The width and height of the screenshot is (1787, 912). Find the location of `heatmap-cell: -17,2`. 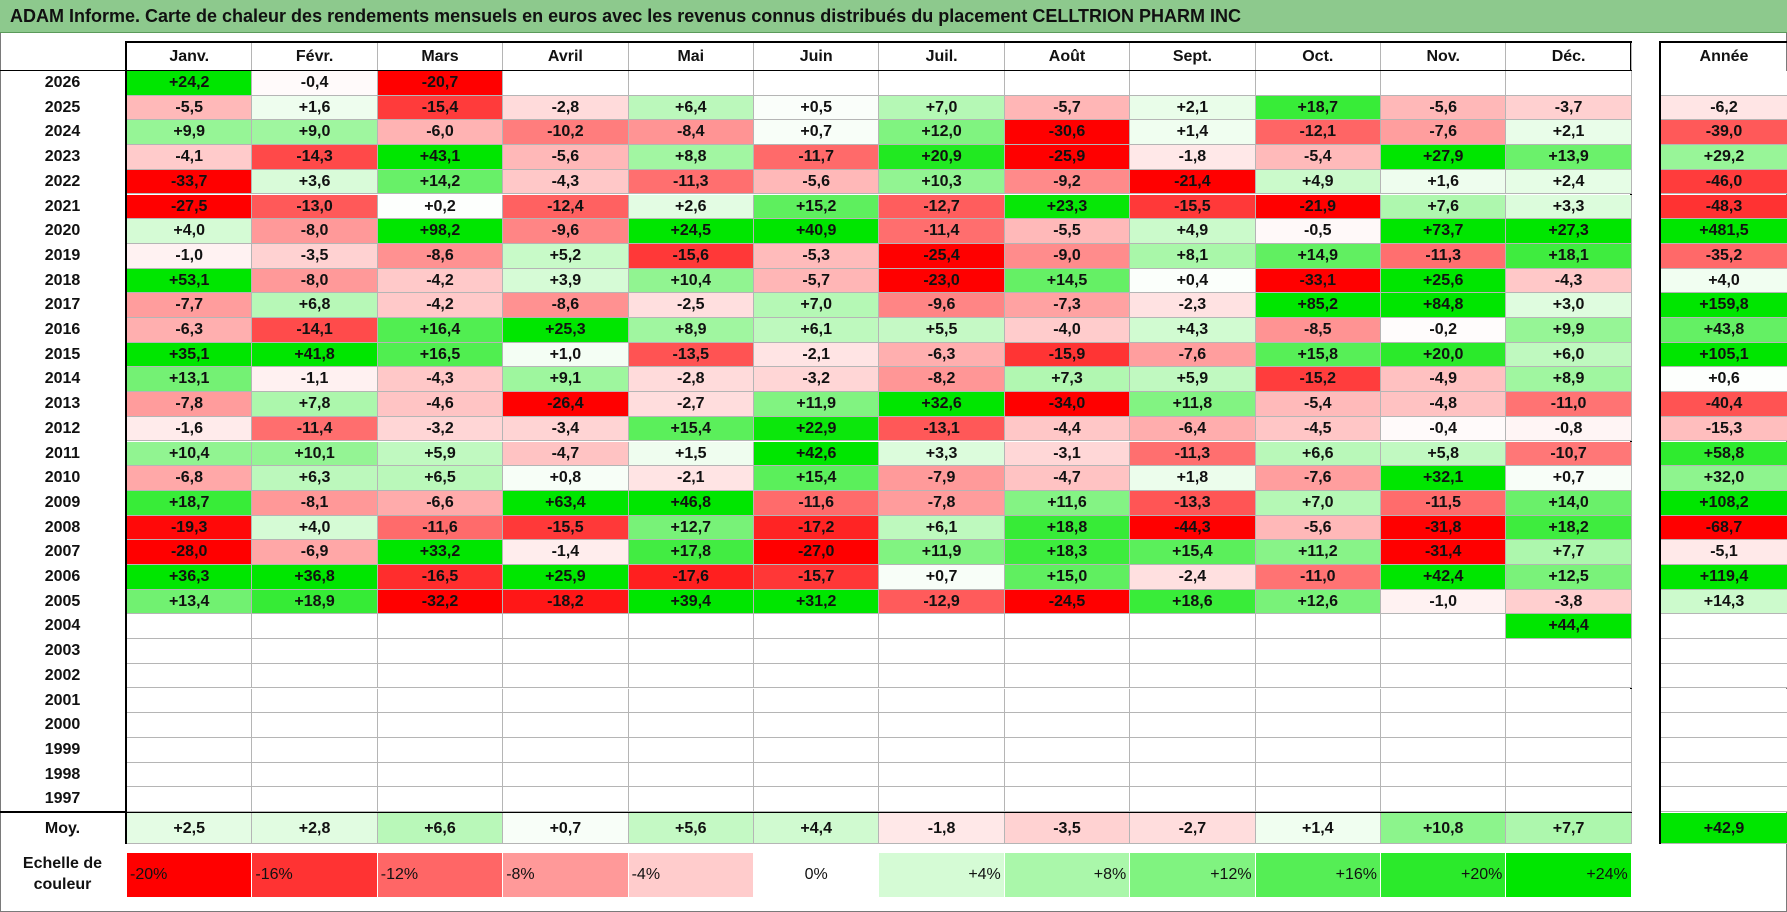

heatmap-cell: -17,2 is located at coordinates (817, 528).